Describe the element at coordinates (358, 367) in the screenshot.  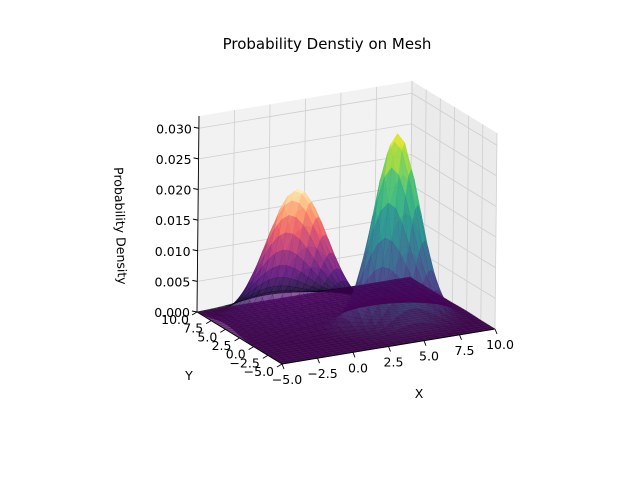
I see `x-tick-label: 0.0` at that location.